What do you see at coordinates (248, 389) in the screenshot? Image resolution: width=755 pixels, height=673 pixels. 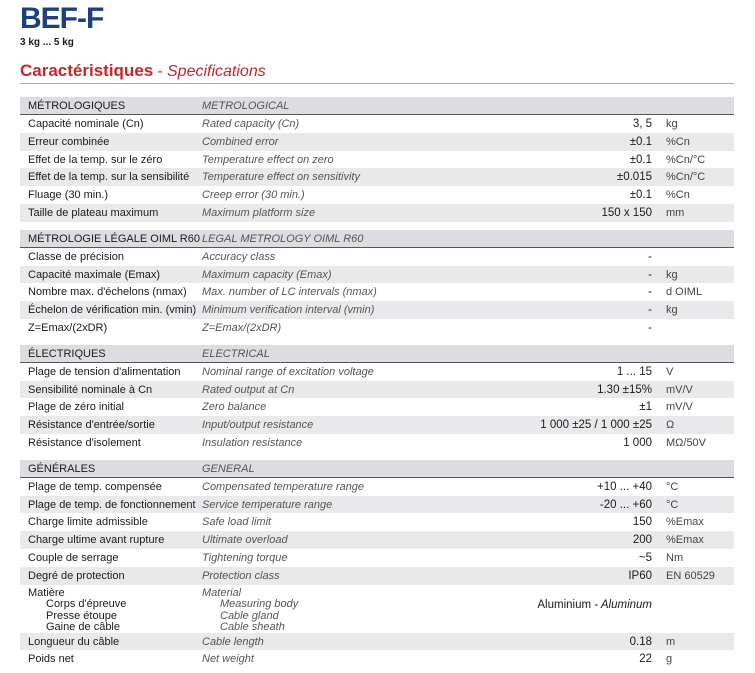 I see `label-en: Rated output at Cn` at bounding box center [248, 389].